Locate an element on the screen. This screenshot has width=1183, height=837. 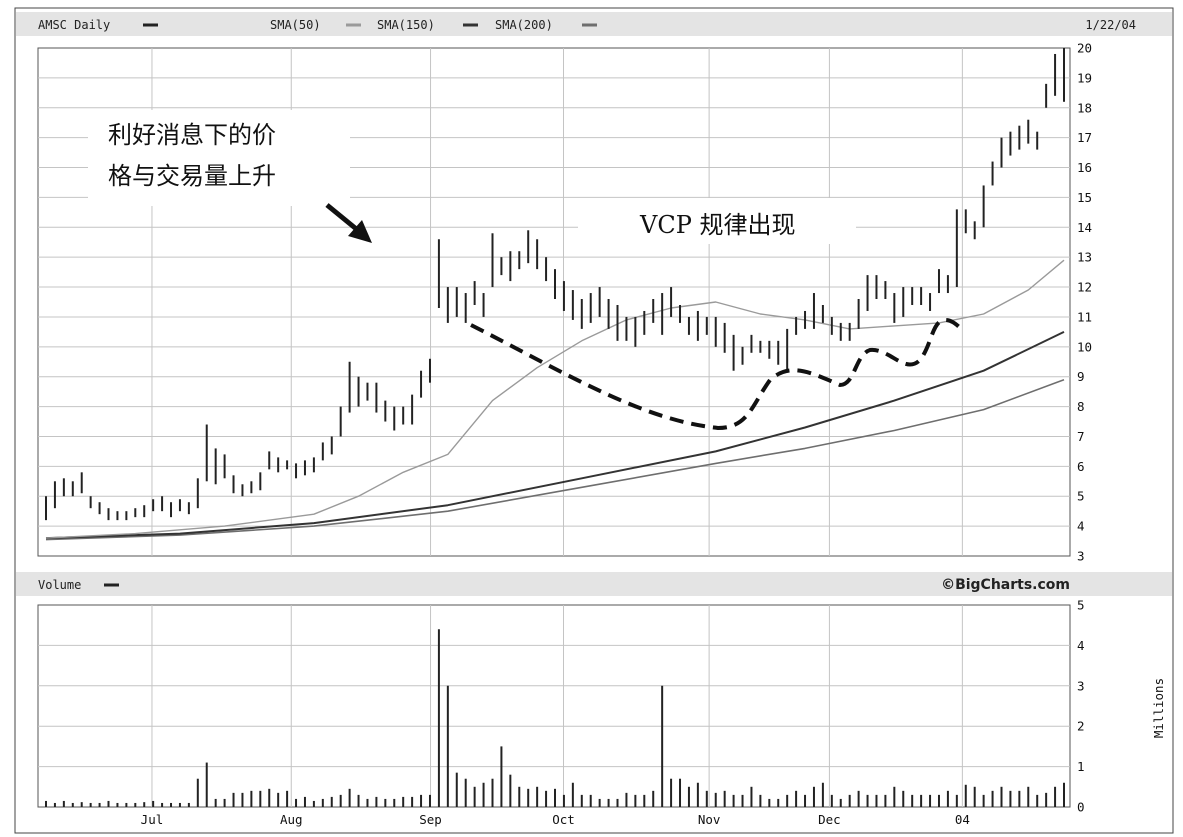
volume-y-tick: 3 is located at coordinates (1081, 685).